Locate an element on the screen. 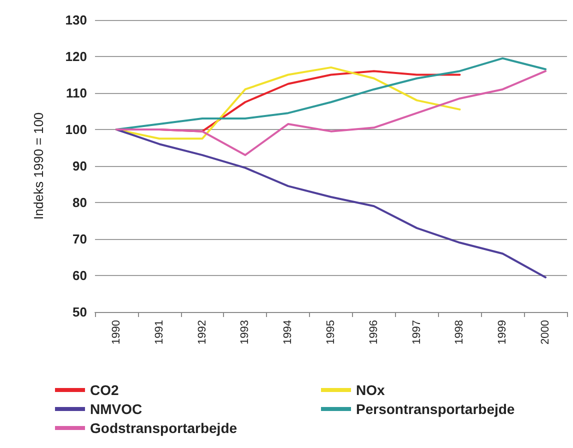 This screenshot has width=573, height=448. y-tick-label: 100 is located at coordinates (76, 129).